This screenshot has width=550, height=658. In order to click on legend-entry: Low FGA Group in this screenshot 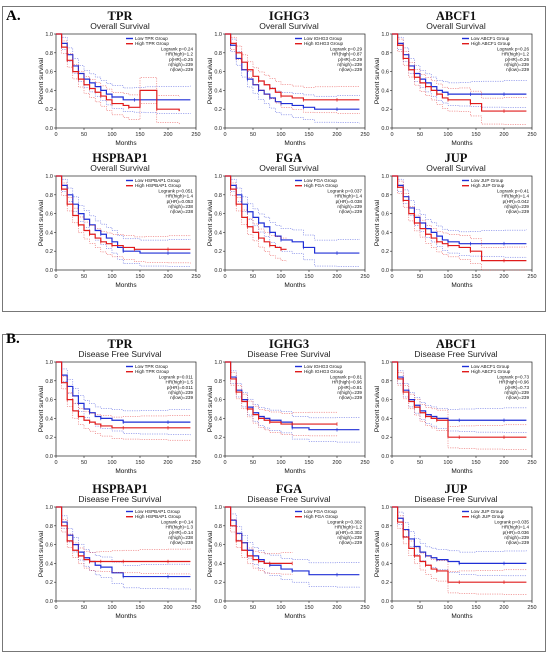, I will do `click(320, 180)`.